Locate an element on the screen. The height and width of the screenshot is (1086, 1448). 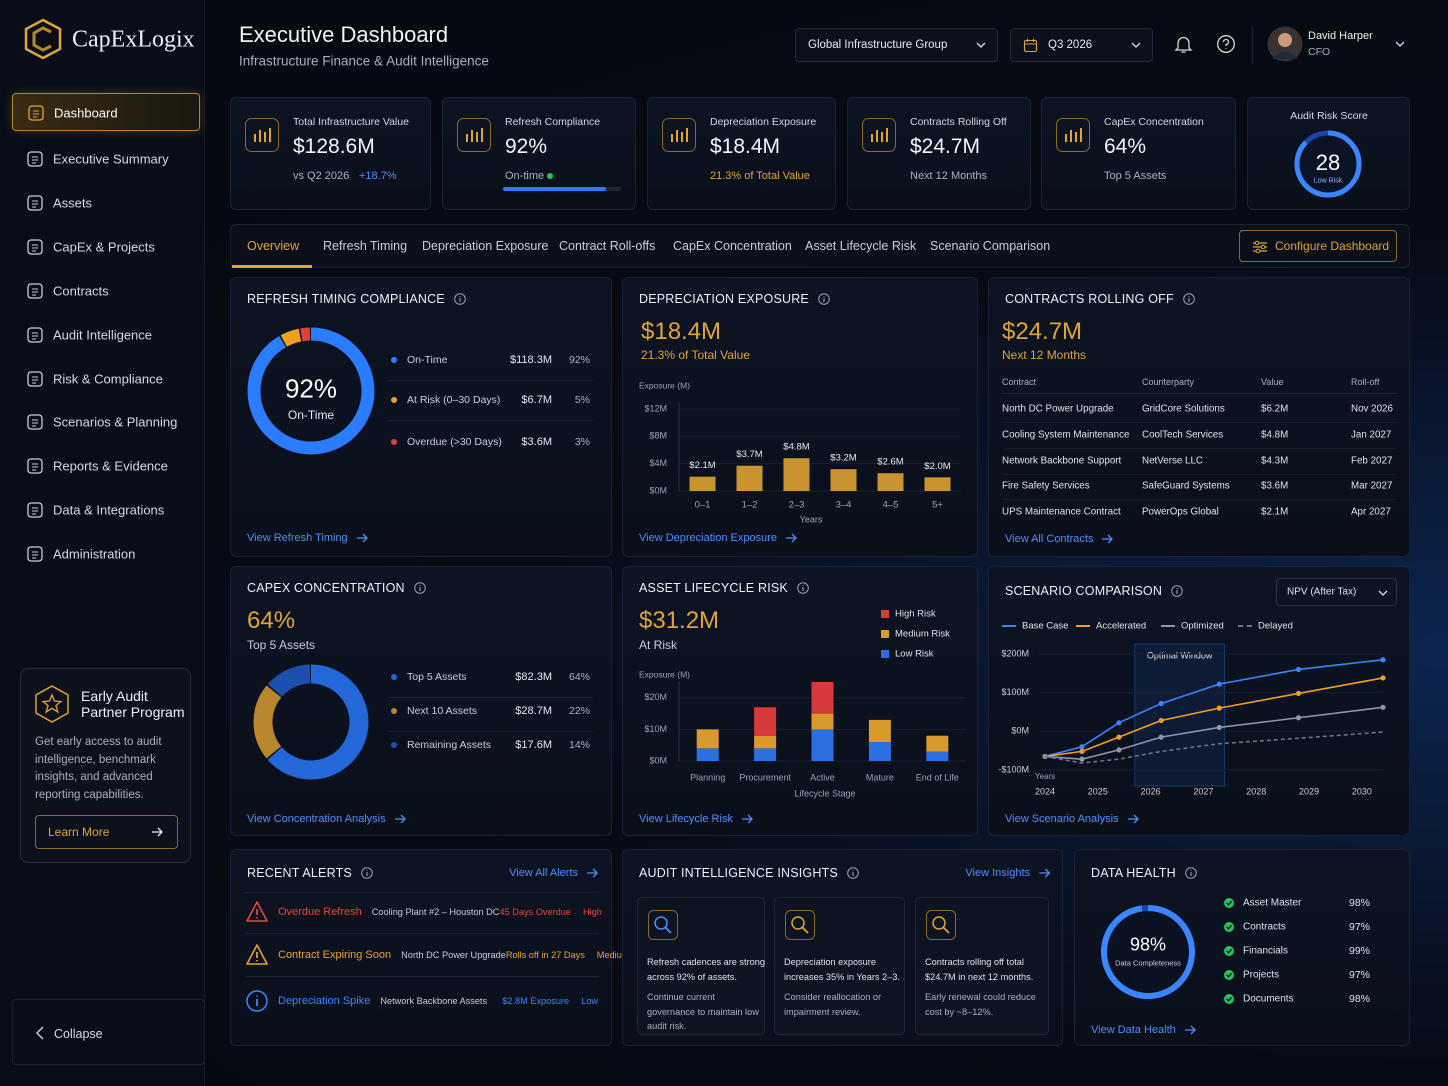
link: View Data Health is located at coordinates (1143, 1030).